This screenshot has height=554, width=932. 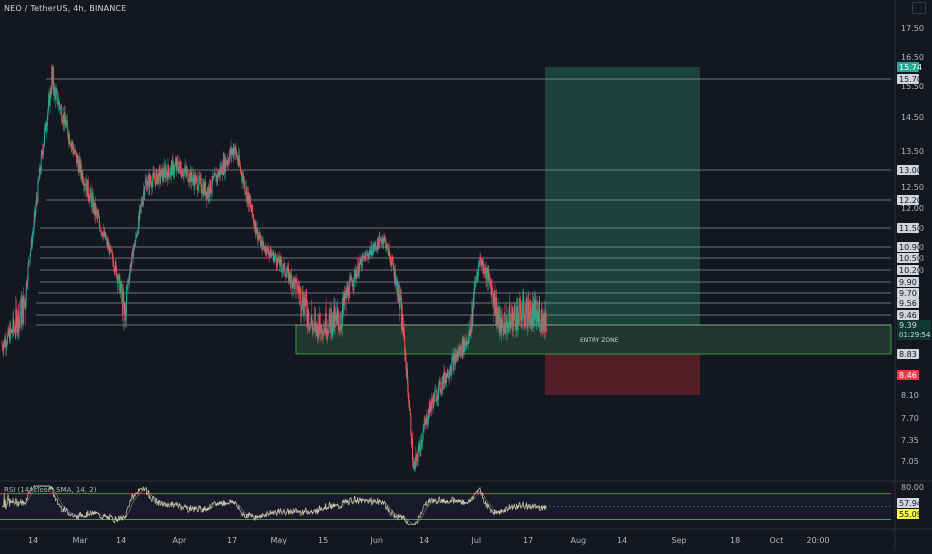 What do you see at coordinates (476, 540) in the screenshot?
I see `time-tick-label: Jul` at bounding box center [476, 540].